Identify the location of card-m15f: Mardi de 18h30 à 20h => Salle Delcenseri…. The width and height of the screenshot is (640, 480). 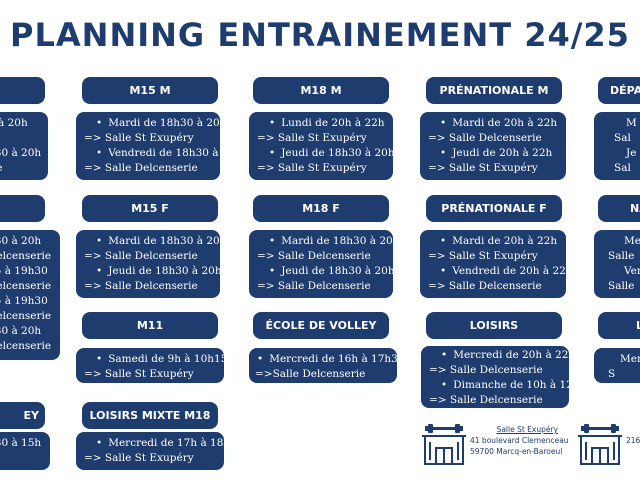
(148, 264).